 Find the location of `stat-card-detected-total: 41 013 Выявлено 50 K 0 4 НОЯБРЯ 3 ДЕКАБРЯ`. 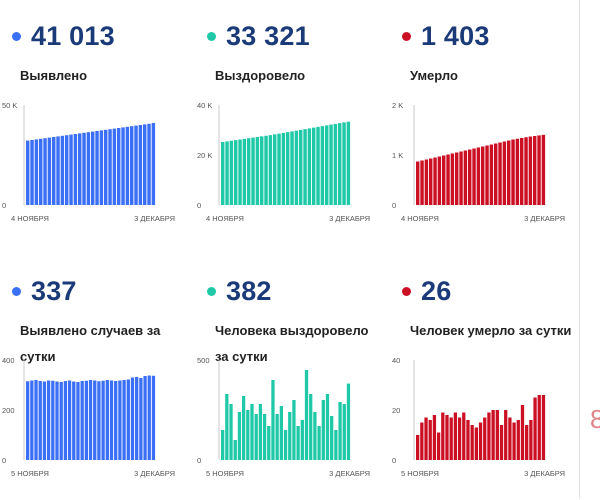

stat-card-detected-total: 41 013 Выявлено 50 K 0 4 НОЯБРЯ 3 ДЕКАБРЯ is located at coordinates (90, 122).